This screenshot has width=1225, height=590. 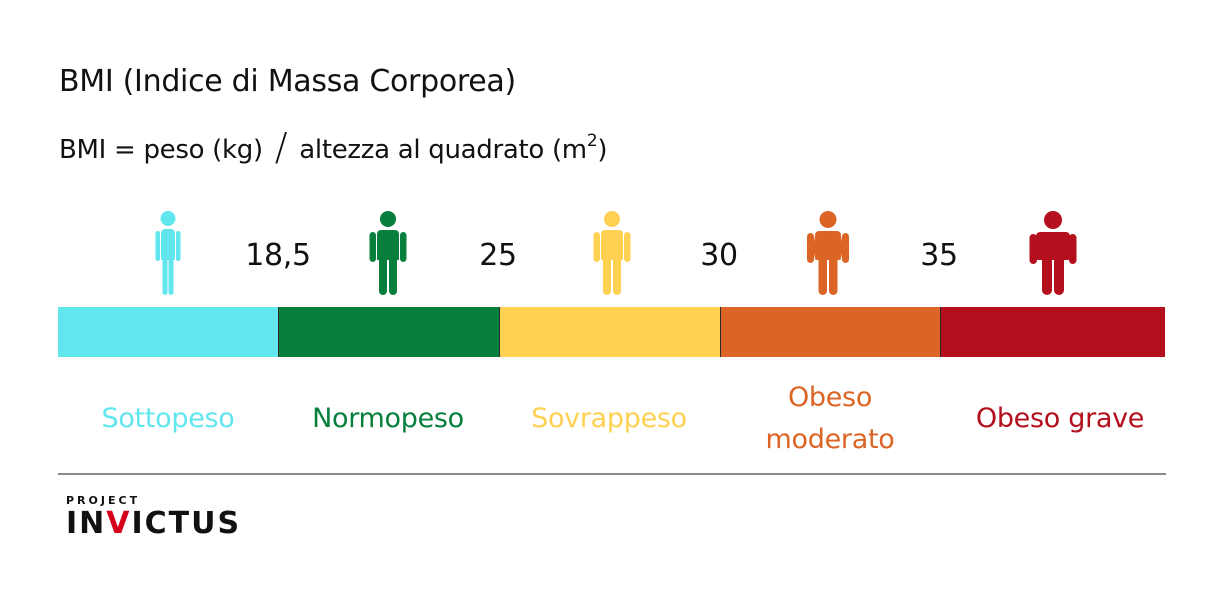 What do you see at coordinates (103, 500) in the screenshot?
I see `logo-top-text: PROJECT` at bounding box center [103, 500].